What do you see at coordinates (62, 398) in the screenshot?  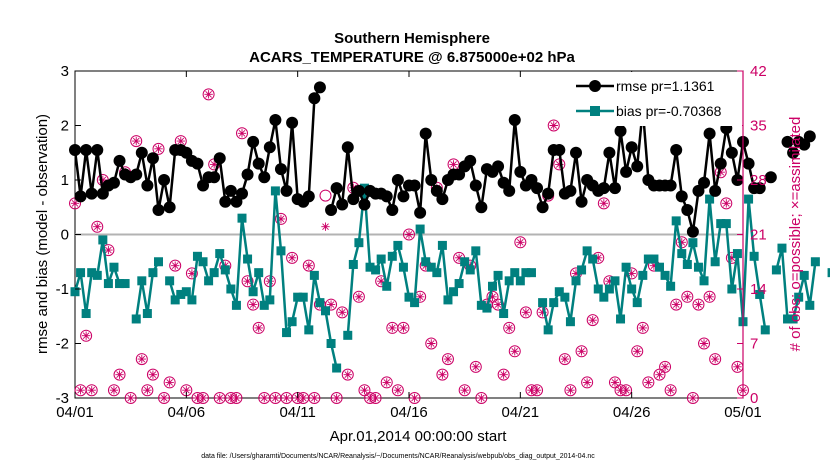 I see `y-left-tick-label: -3` at bounding box center [62, 398].